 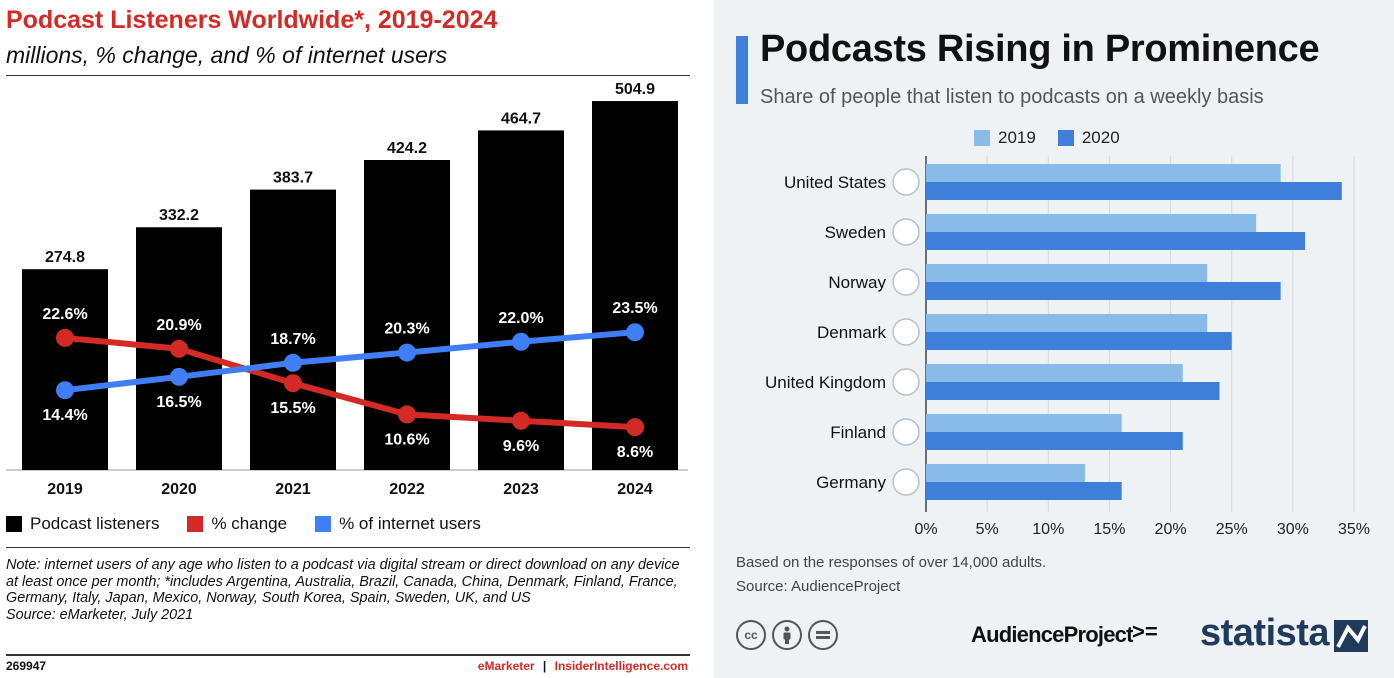 What do you see at coordinates (14, 524) in the screenshot?
I see `legend-swatch-listeners` at bounding box center [14, 524].